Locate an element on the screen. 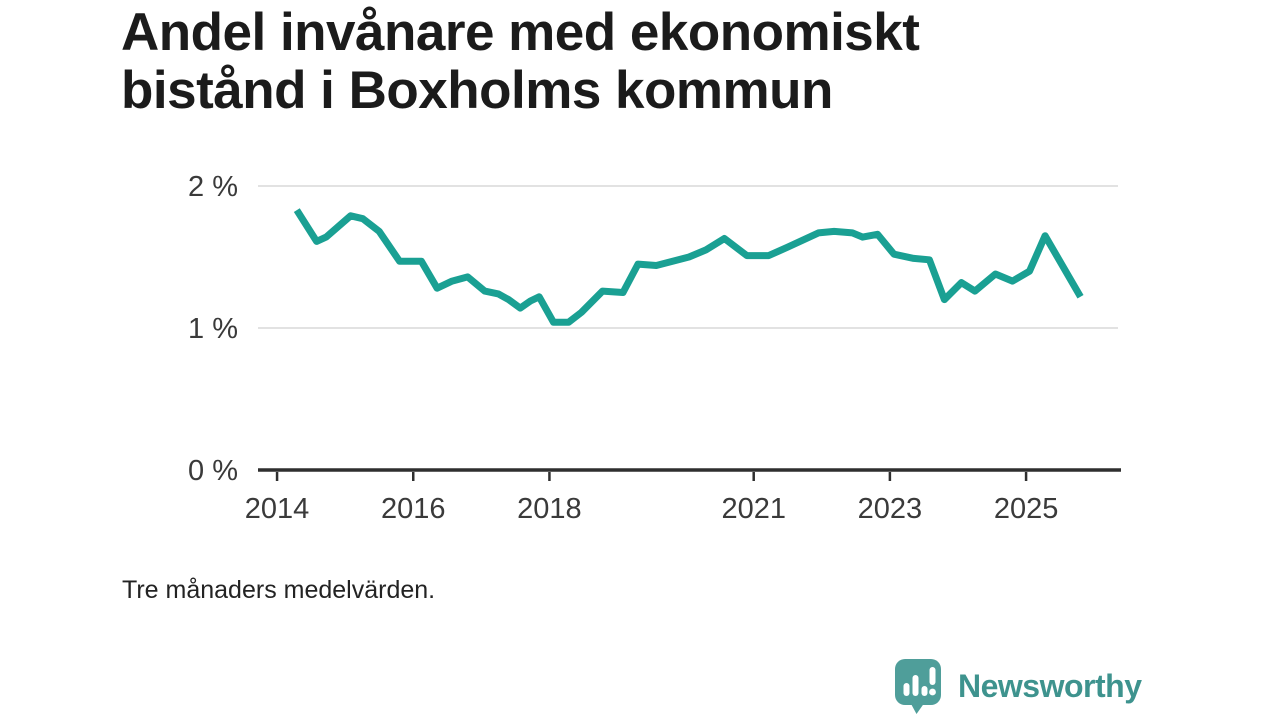  data-line-series is located at coordinates (688, 267).